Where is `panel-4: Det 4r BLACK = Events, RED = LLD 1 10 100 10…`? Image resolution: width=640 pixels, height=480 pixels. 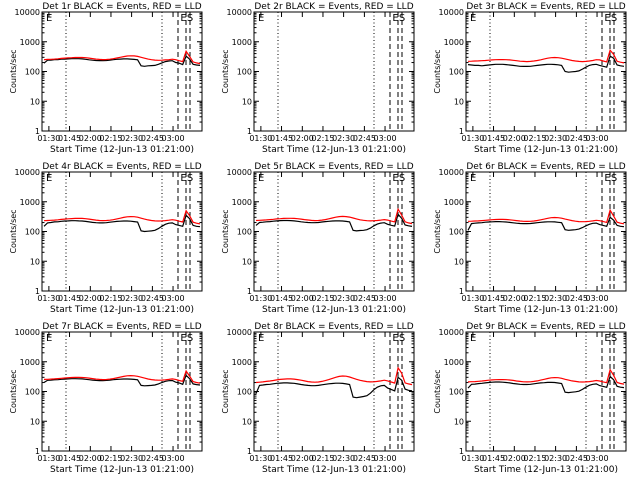 panel-4: Det 4r BLACK = Events, RED = LLD 1 10 100 10… is located at coordinates (106, 238).